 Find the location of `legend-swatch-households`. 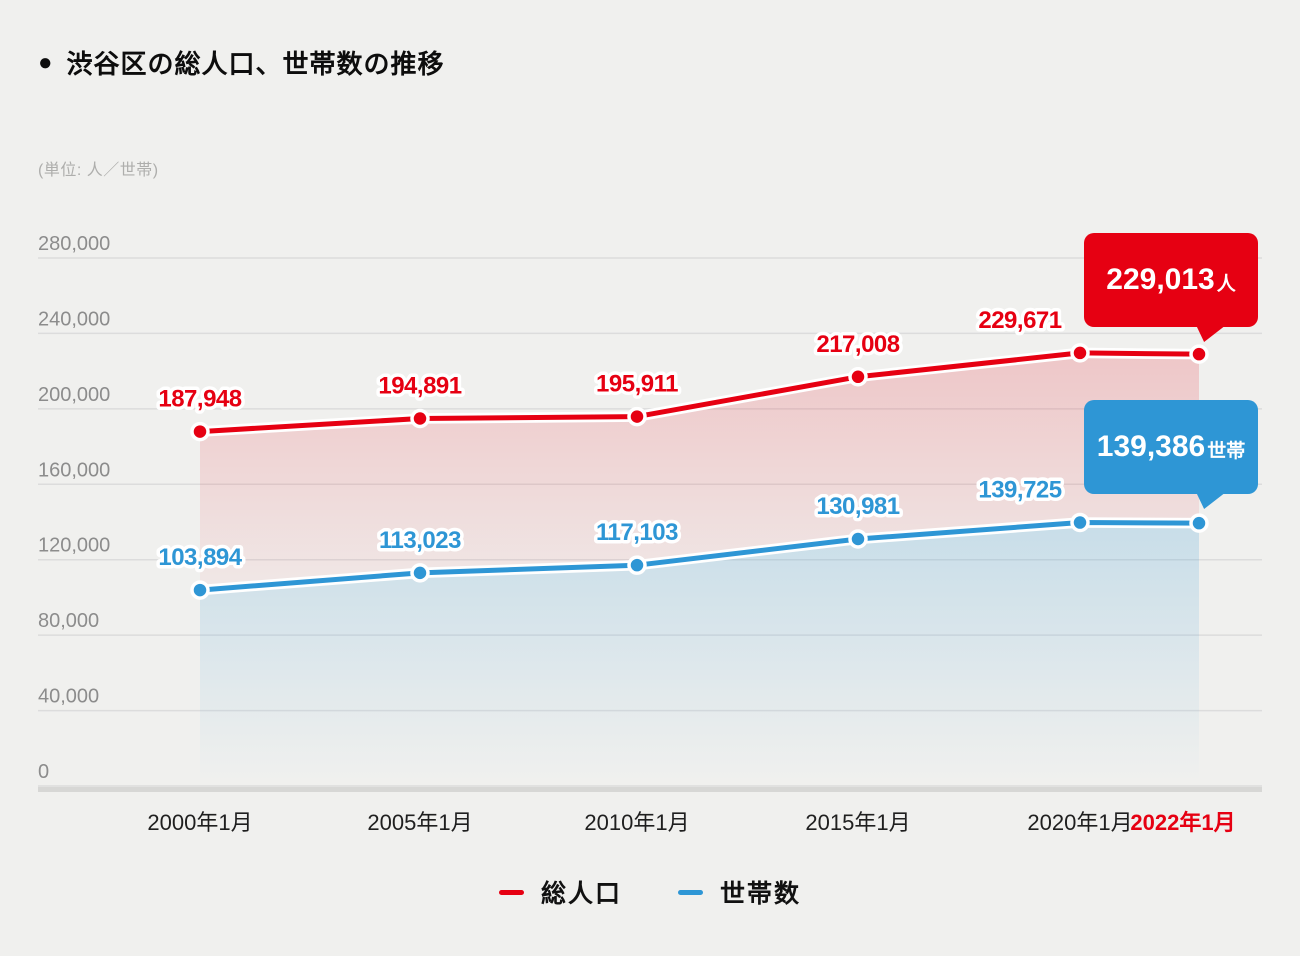

legend-swatch-households is located at coordinates (690, 892).